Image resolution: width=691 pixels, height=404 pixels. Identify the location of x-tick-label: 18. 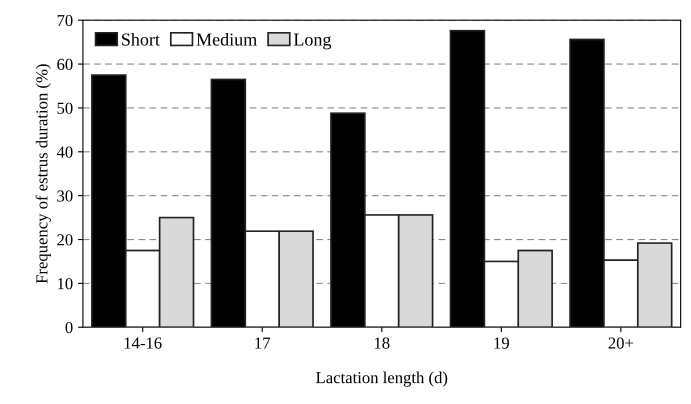
(382, 343).